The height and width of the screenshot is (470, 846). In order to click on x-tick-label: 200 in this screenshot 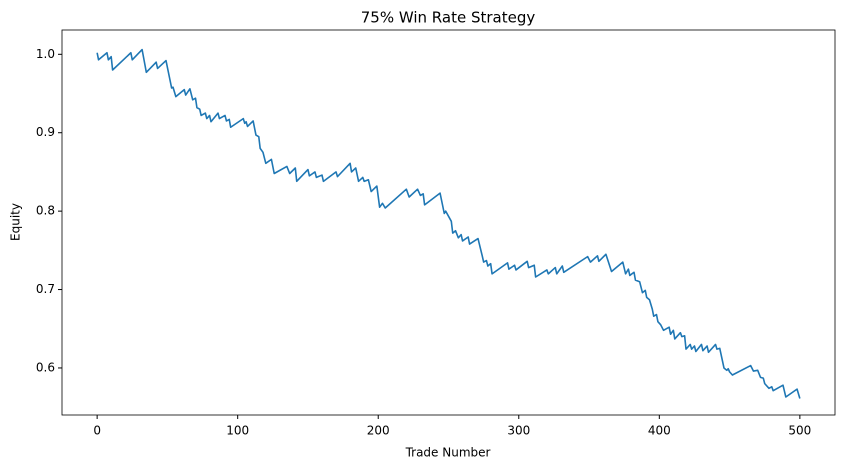, I will do `click(378, 431)`.